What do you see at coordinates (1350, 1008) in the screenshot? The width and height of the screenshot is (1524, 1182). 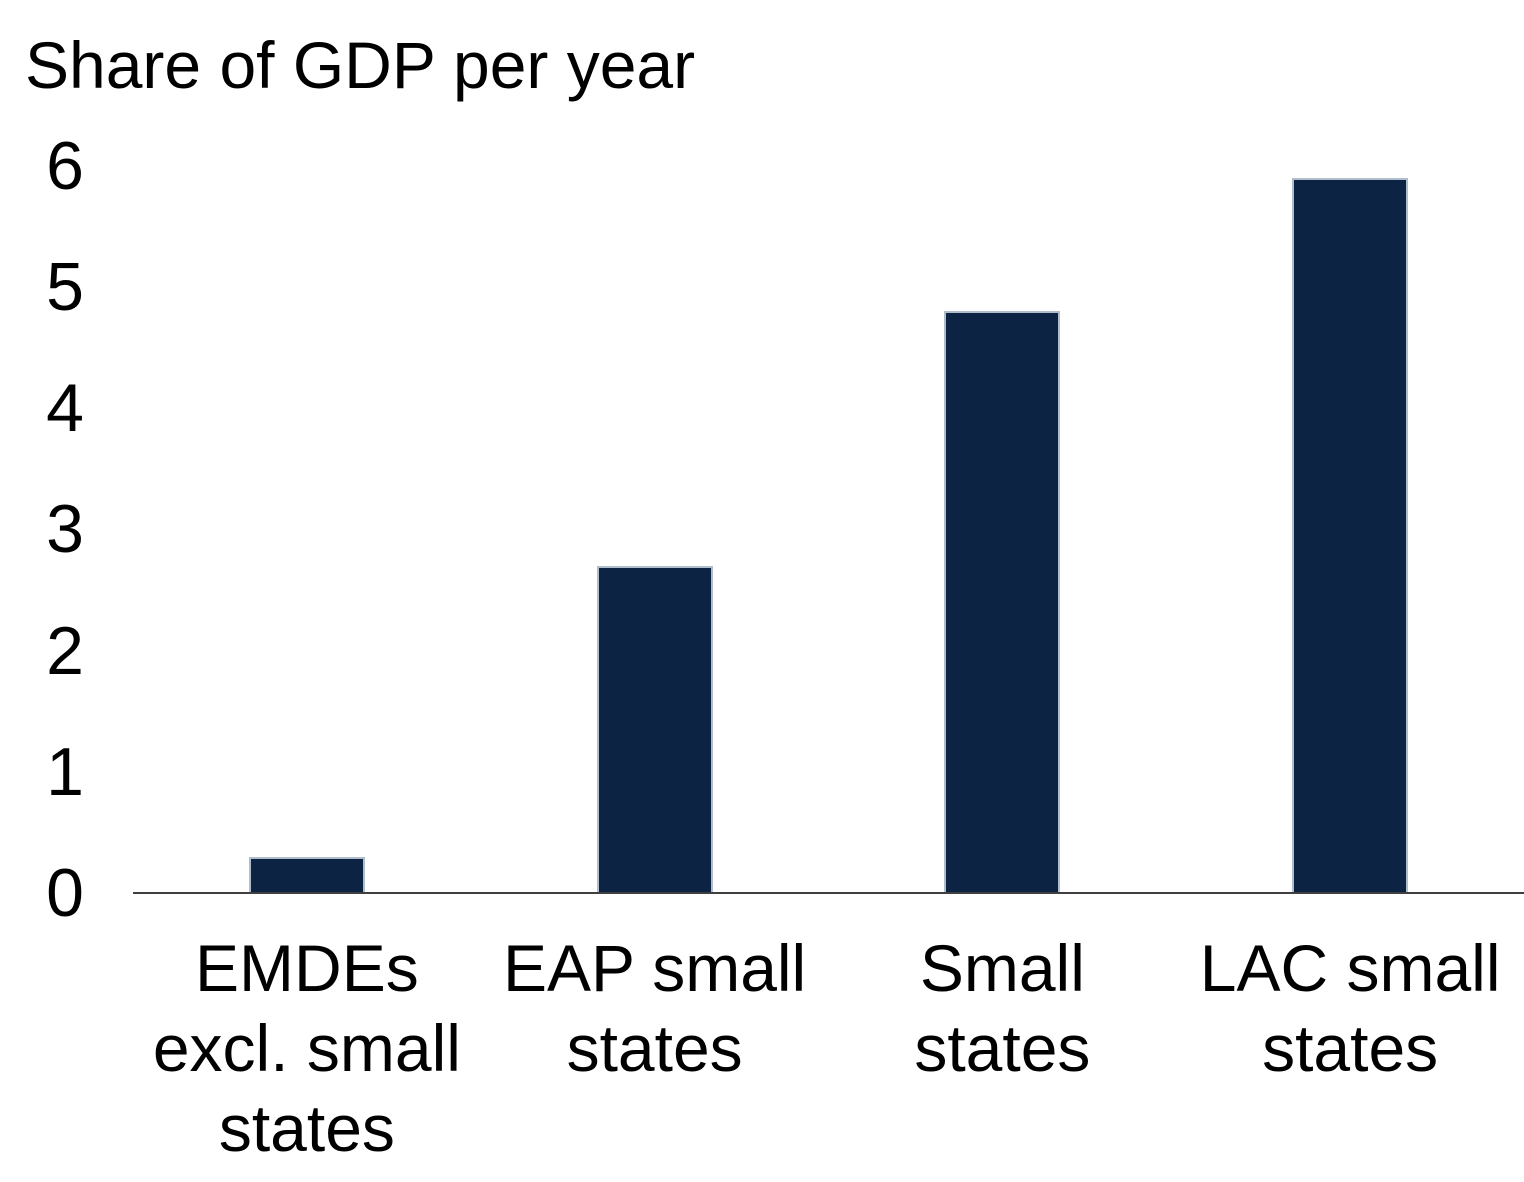 I see `x-category-label: LAC small states` at bounding box center [1350, 1008].